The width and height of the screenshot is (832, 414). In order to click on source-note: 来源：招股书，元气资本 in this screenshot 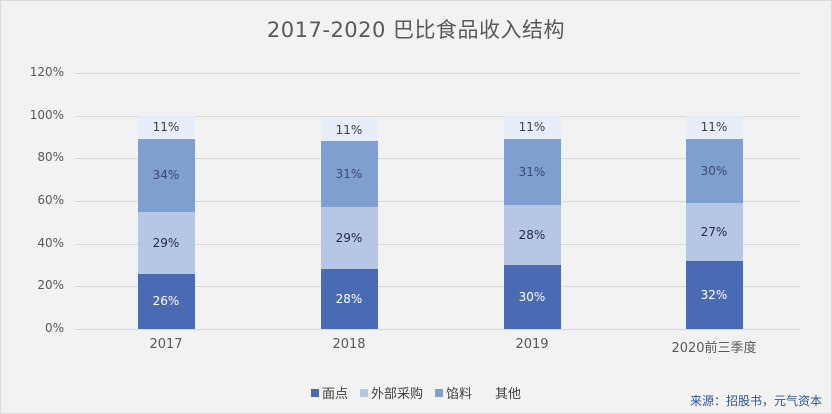, I will do `click(755, 401)`.